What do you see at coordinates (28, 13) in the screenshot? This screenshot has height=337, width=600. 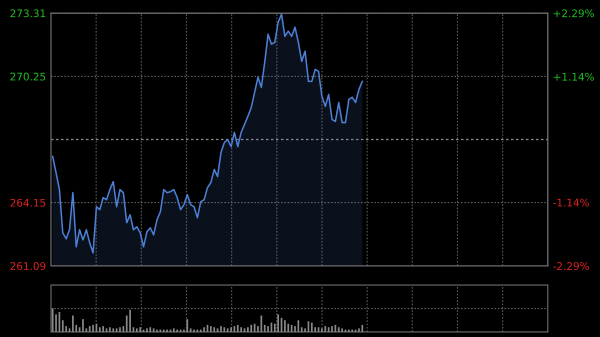 I see `y-tick-label: 273.31` at bounding box center [28, 13].